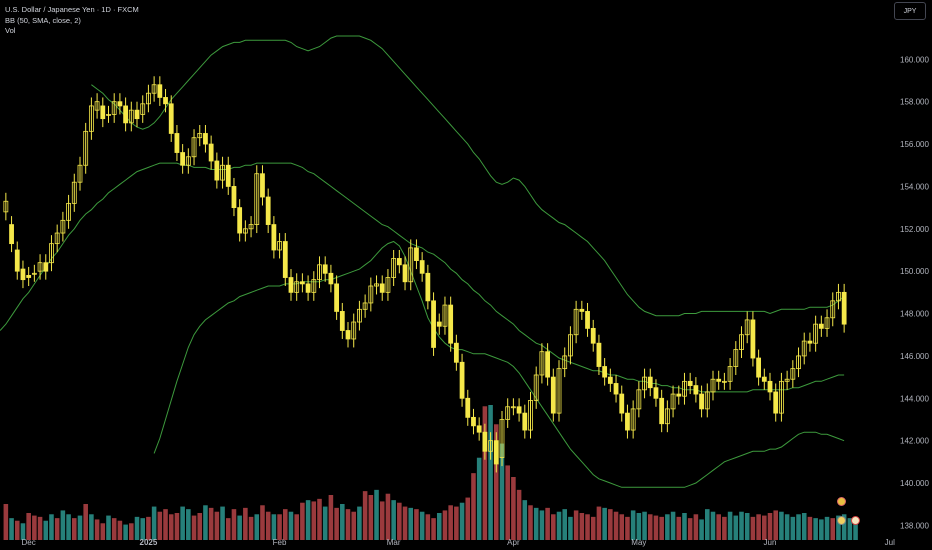 Image resolution: width=932 pixels, height=550 pixels. I want to click on price-tick-label: 158.000, so click(914, 102).